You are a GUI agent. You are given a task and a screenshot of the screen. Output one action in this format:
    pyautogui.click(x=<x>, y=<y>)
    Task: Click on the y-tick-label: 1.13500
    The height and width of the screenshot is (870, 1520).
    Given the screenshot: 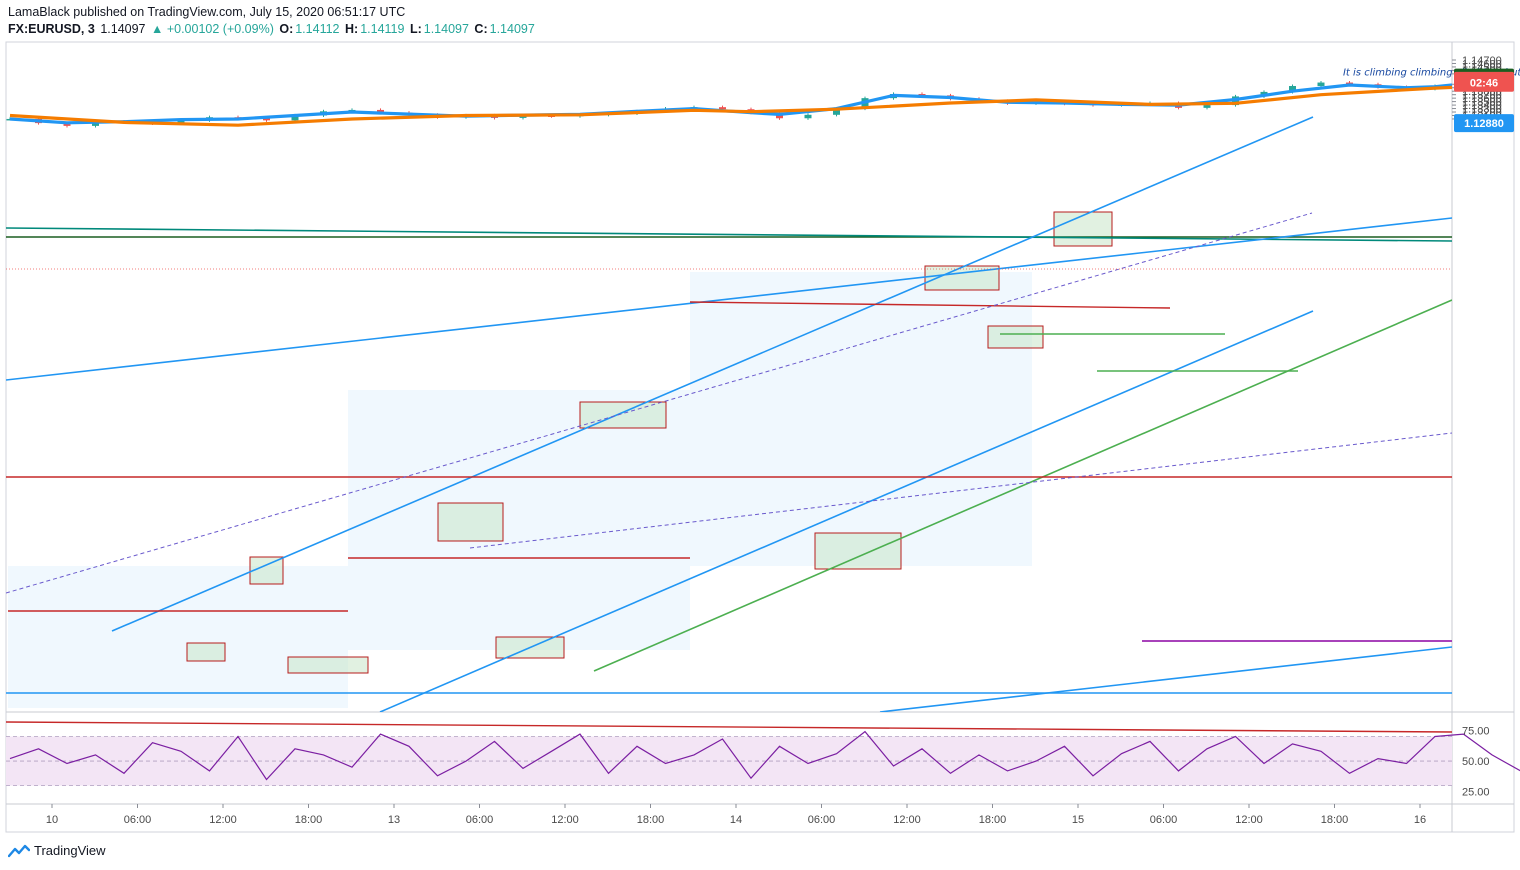 What is the action you would take?
    pyautogui.click(x=1482, y=103)
    